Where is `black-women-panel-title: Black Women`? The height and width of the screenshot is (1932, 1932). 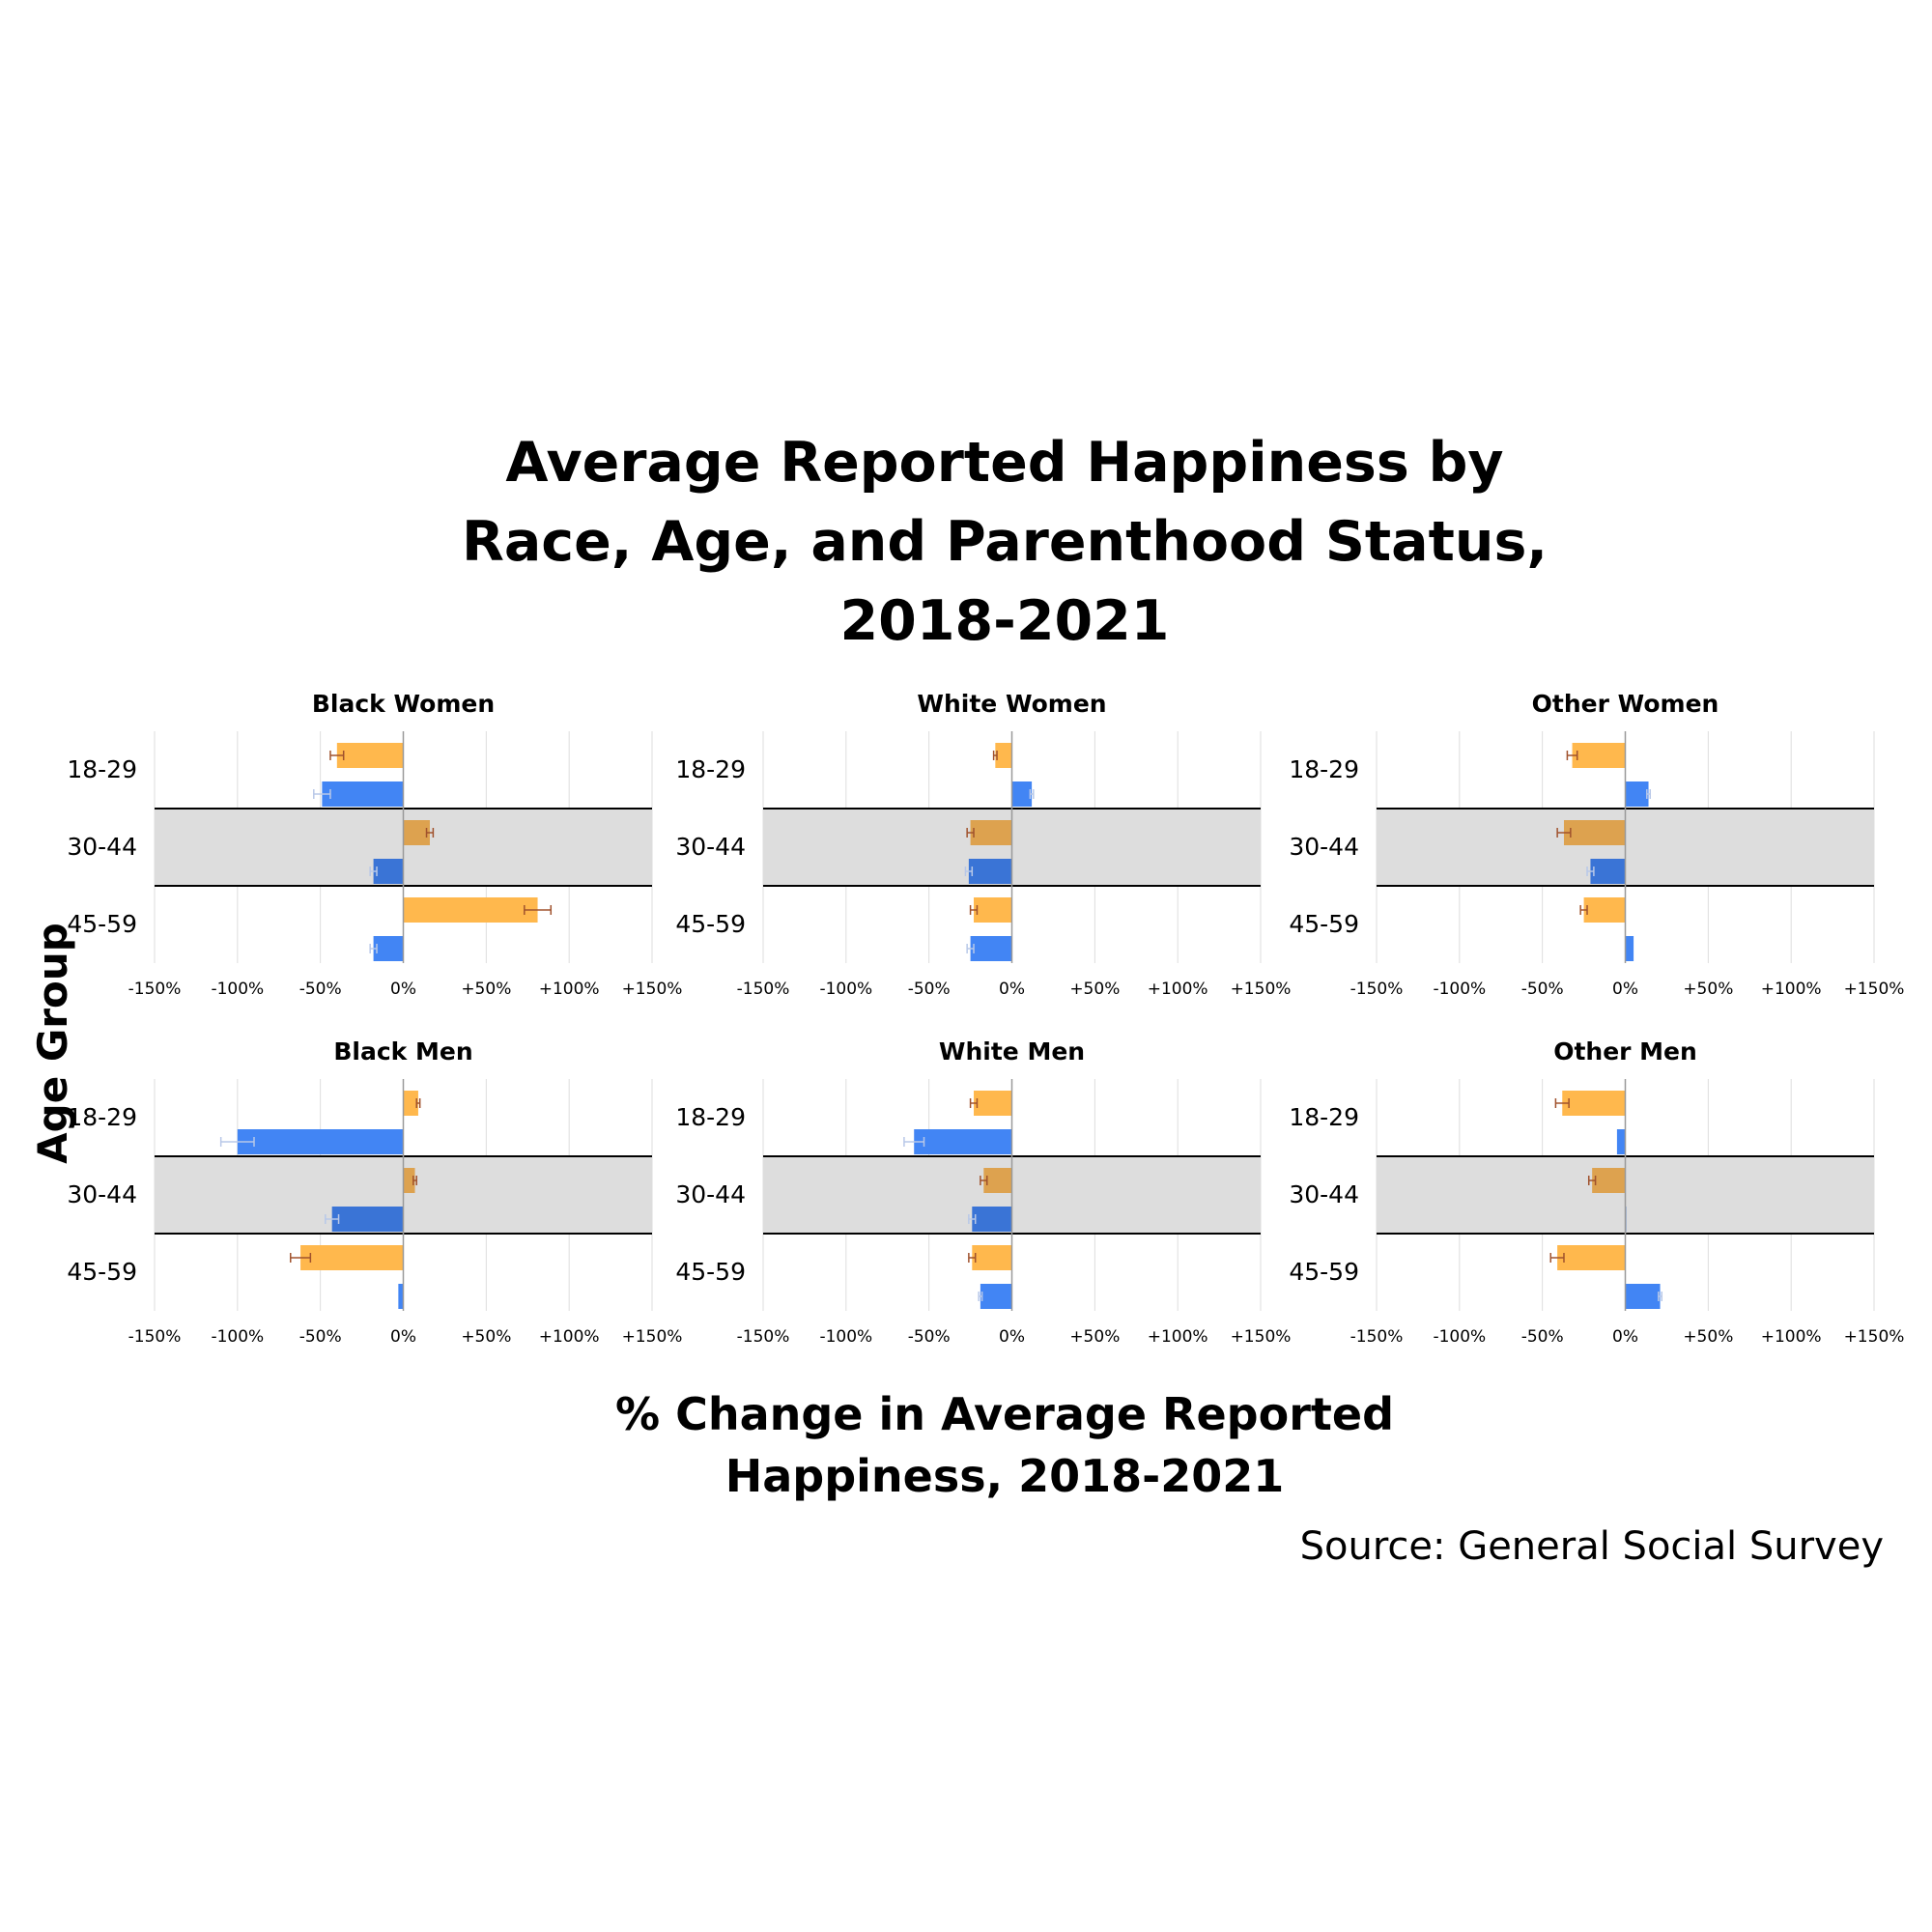 black-women-panel-title: Black Women is located at coordinates (403, 704).